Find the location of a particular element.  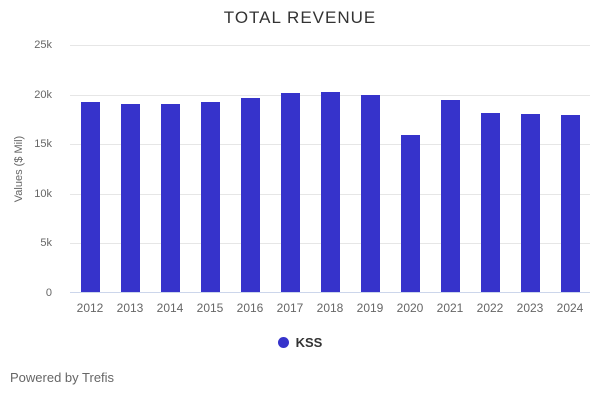

bar-2012 is located at coordinates (90, 196).